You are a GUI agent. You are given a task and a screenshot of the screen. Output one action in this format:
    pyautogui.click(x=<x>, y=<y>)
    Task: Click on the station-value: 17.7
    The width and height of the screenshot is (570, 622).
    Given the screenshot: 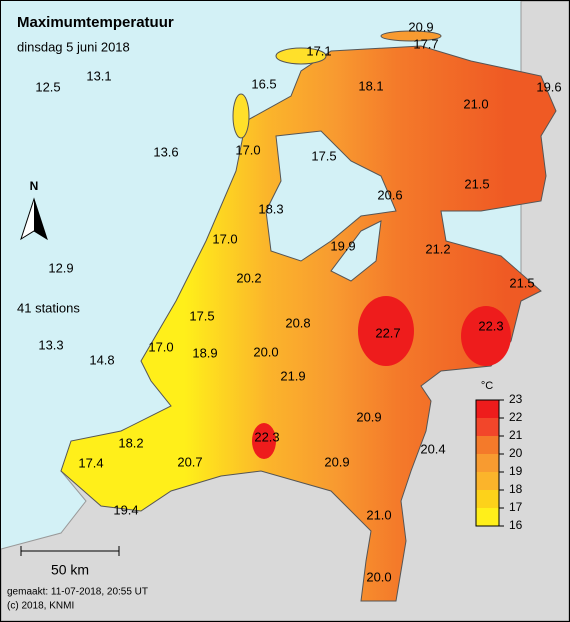 What is the action you would take?
    pyautogui.click(x=425, y=43)
    